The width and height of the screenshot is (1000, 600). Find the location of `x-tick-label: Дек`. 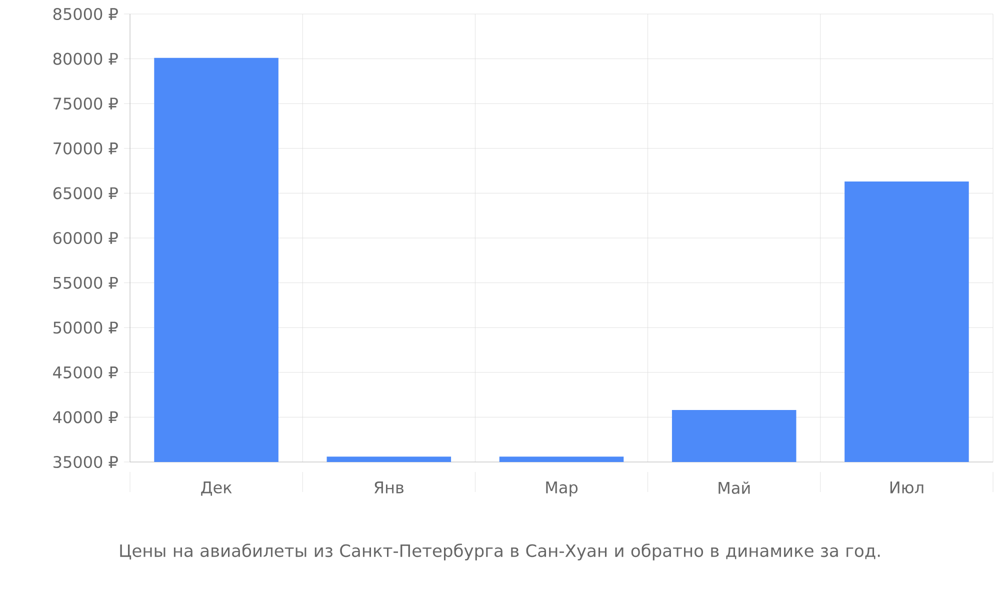

x-tick-label: Дек is located at coordinates (216, 489).